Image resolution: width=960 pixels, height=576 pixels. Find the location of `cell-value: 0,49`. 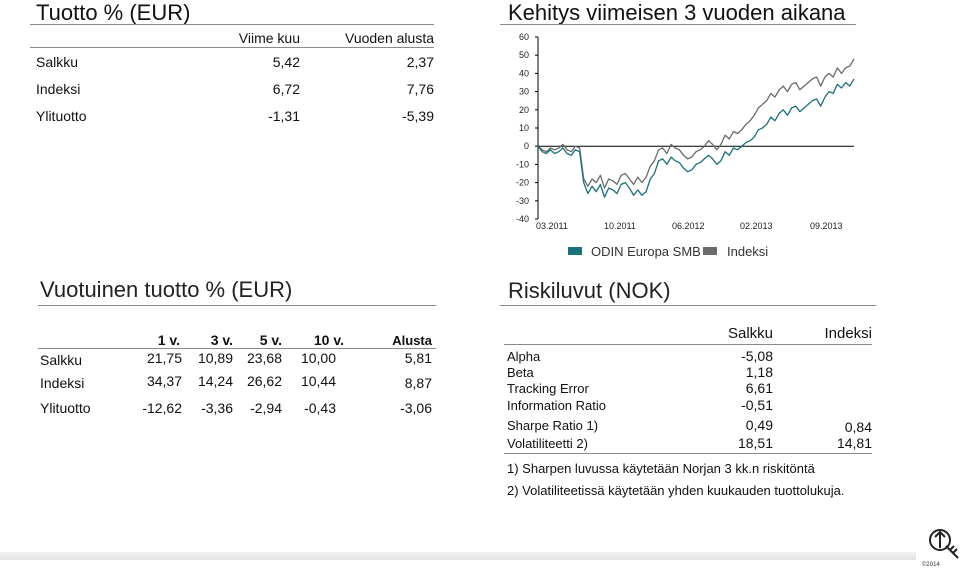

cell-value: 0,49 is located at coordinates (759, 425).